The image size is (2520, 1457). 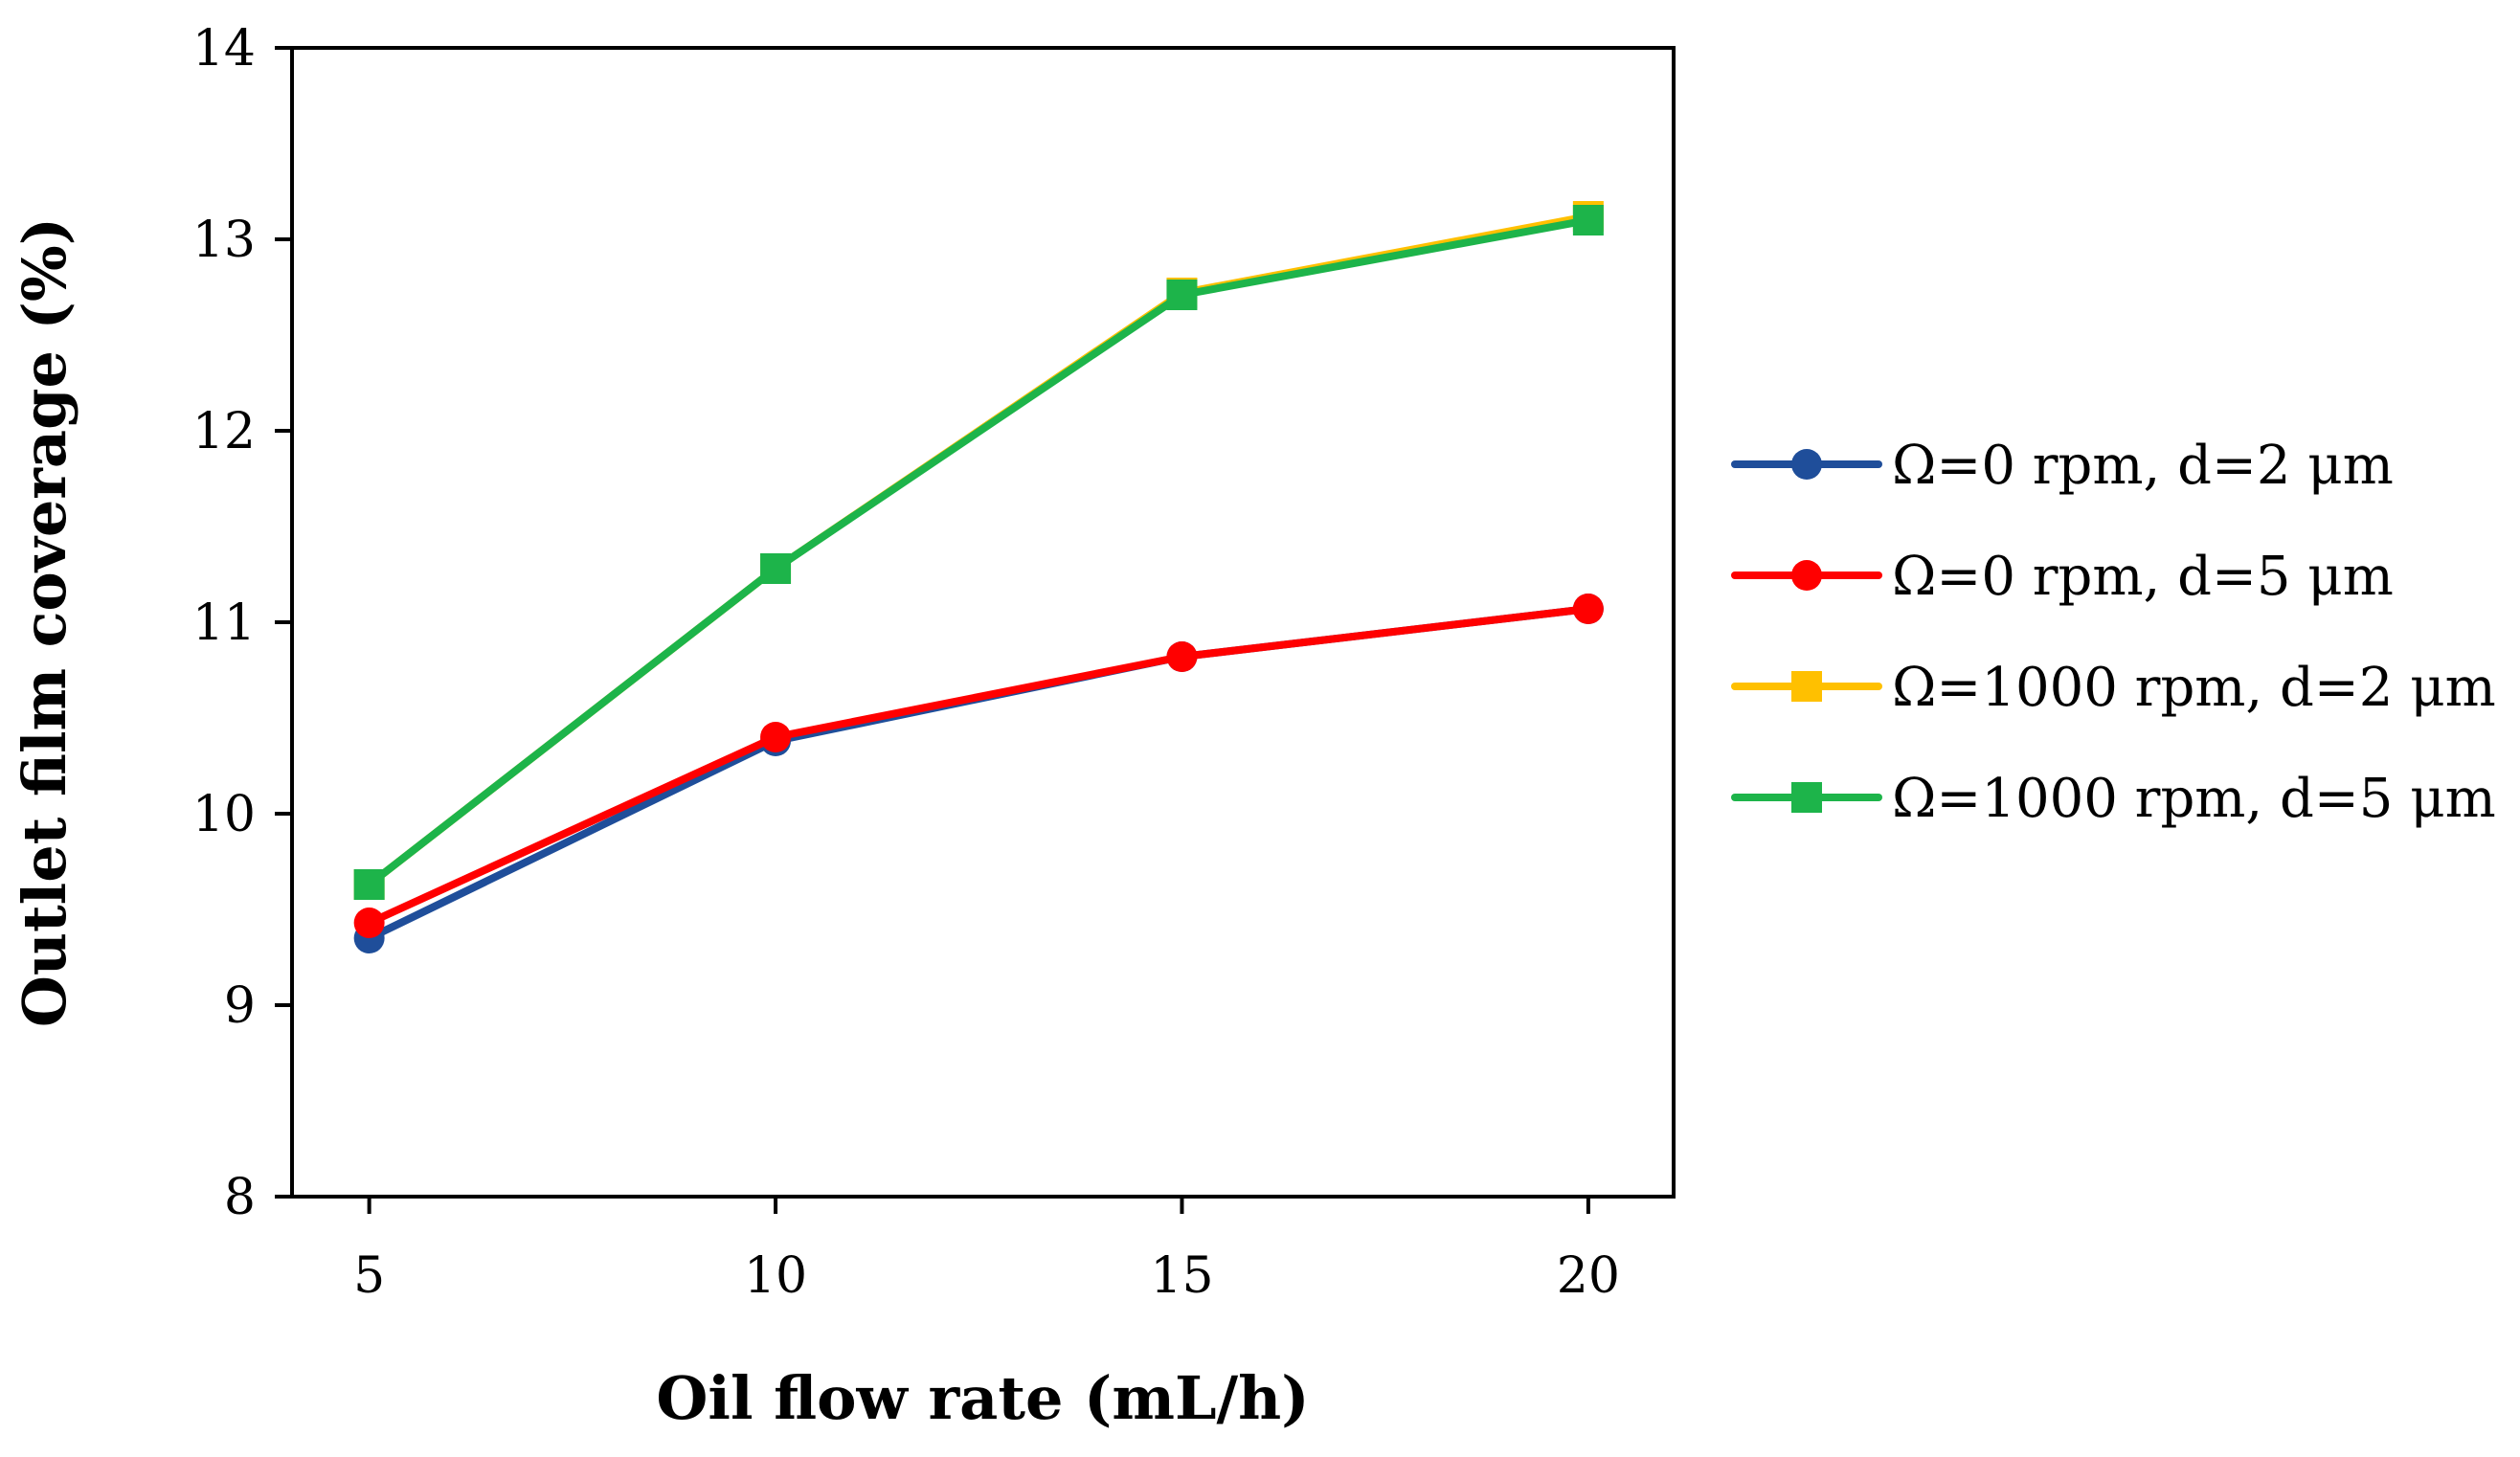 I want to click on y-tick-label: 8, so click(x=240, y=1197).